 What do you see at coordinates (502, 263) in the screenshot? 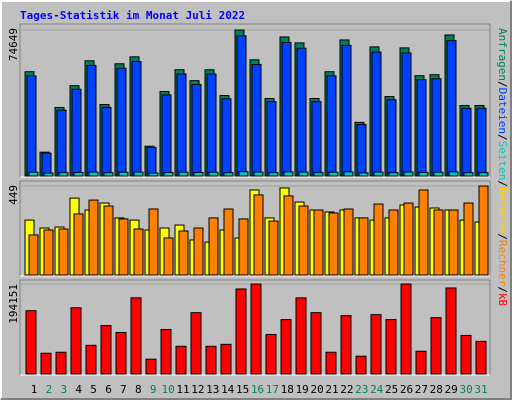
I see `legend-entry: Rechner` at bounding box center [502, 263].